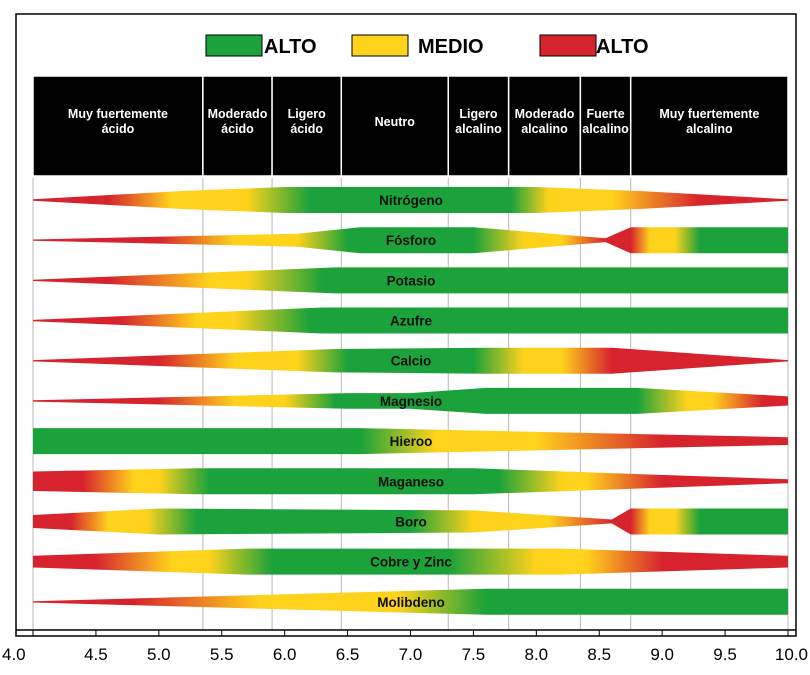 Image resolution: width=810 pixels, height=675 pixels. I want to click on band-magnesio, so click(410, 400).